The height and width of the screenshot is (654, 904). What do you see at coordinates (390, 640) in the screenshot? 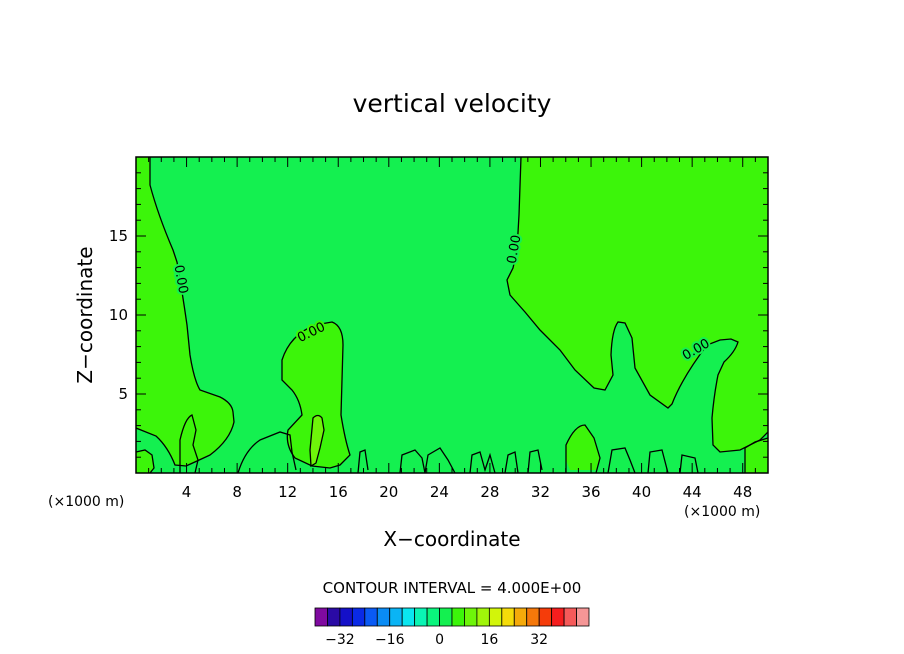
I see `colorbar-label: −16` at bounding box center [390, 640].